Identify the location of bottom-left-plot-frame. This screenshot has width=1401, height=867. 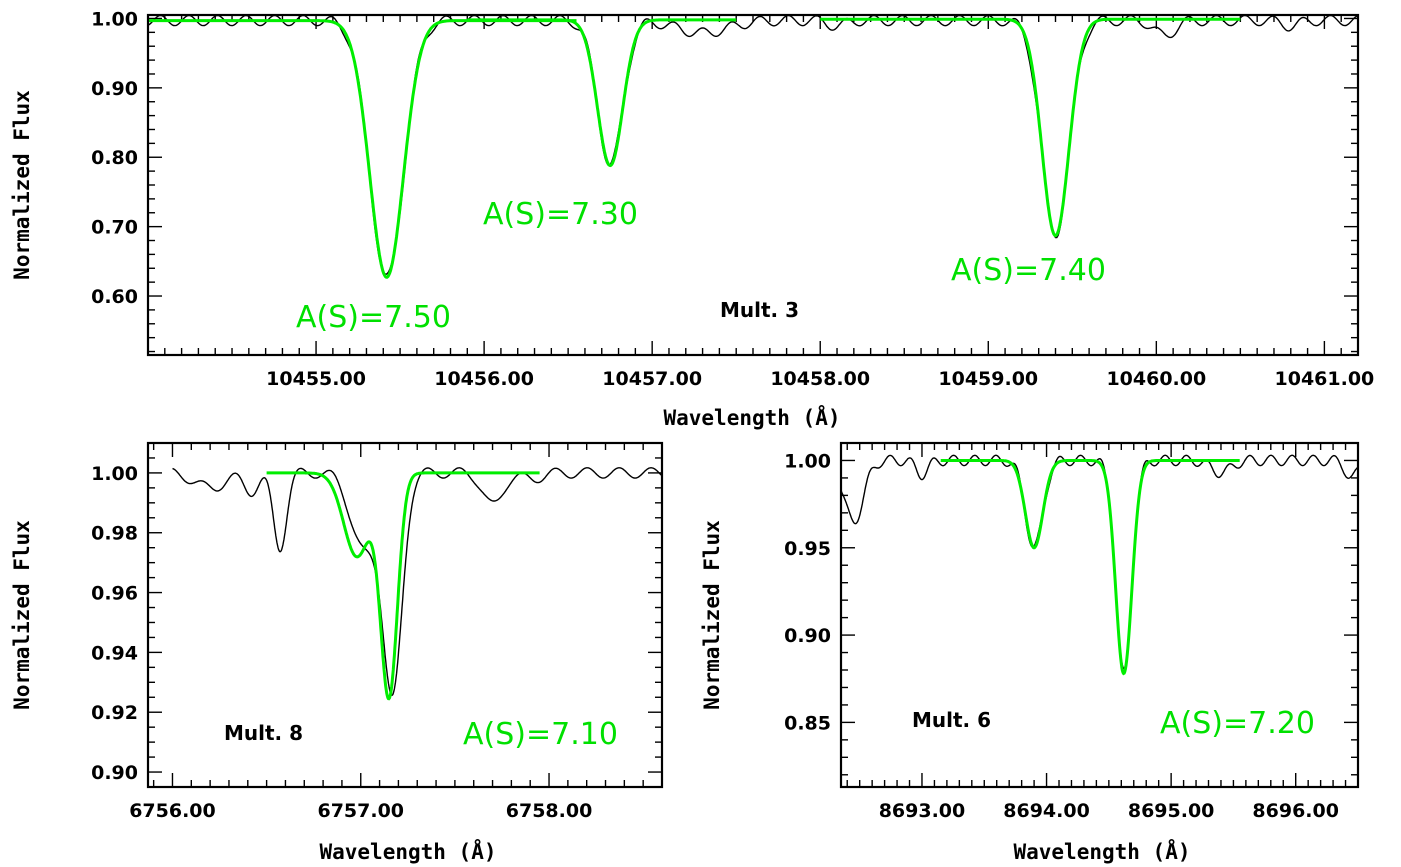
(405, 615).